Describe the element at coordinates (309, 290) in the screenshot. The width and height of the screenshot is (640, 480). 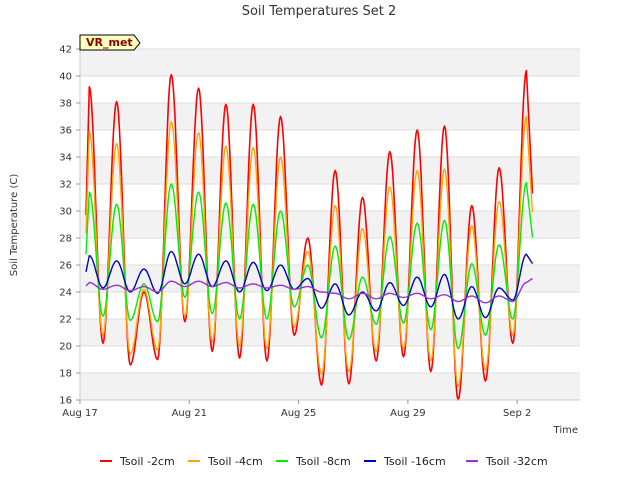
I see `series-line-tsoil-32cm` at that location.